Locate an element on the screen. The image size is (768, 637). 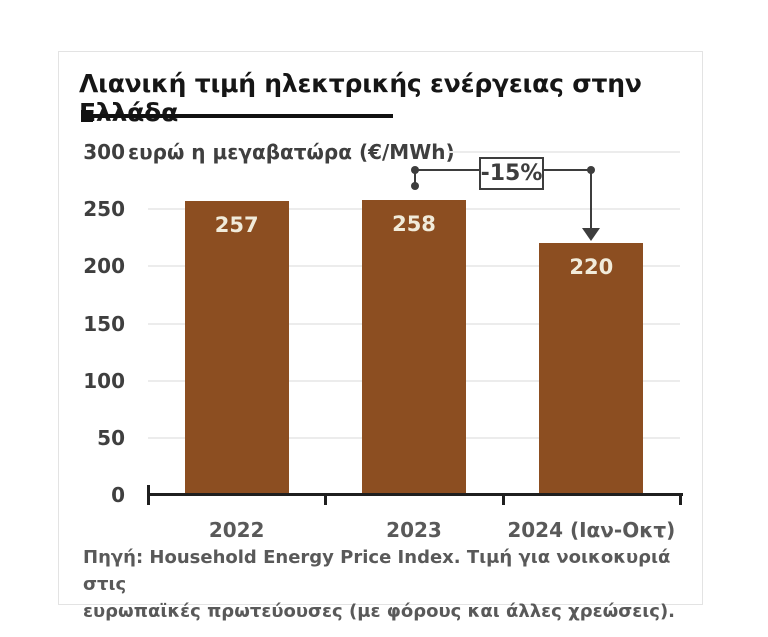
bar-2022: 257 is located at coordinates (236, 348).